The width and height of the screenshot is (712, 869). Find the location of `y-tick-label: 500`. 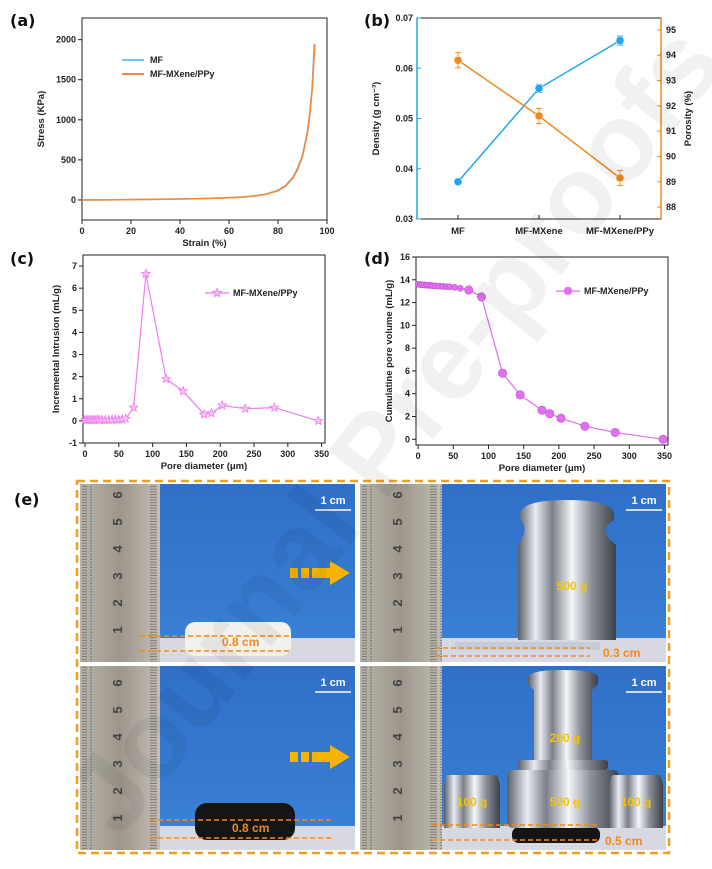

y-tick-label: 500 is located at coordinates (68, 160).